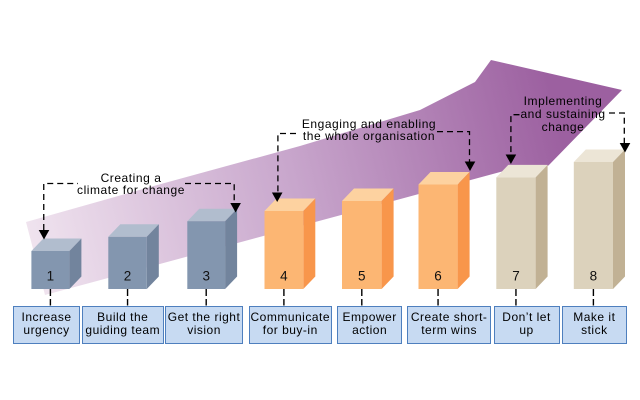 The height and width of the screenshot is (400, 640). What do you see at coordinates (128, 276) in the screenshot?
I see `svg-text: 2` at bounding box center [128, 276].